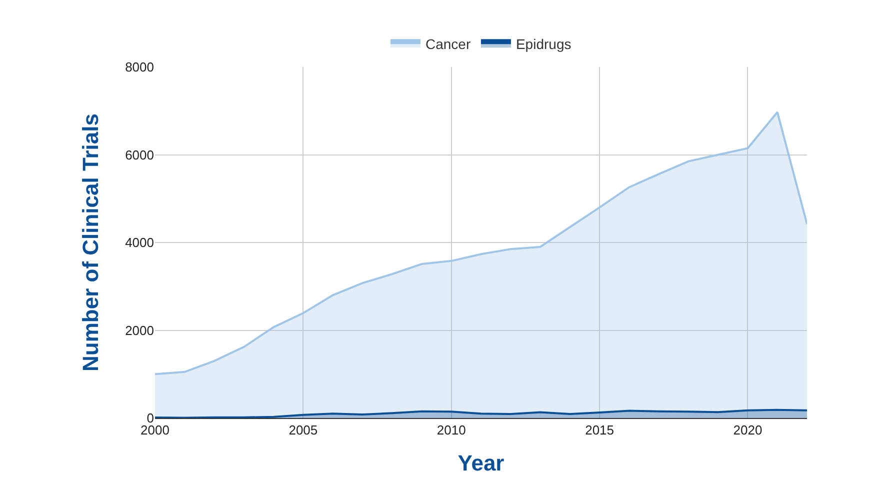 This screenshot has width=879, height=489. What do you see at coordinates (544, 44) in the screenshot?
I see `legend-label: Epidrugs` at bounding box center [544, 44].